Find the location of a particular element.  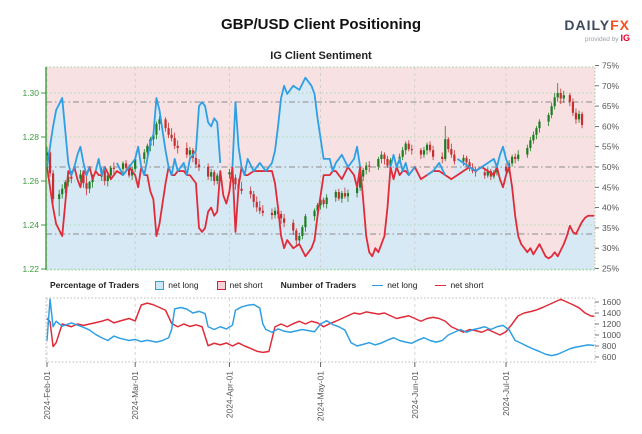

svg-text: 40% is located at coordinates (610, 208).